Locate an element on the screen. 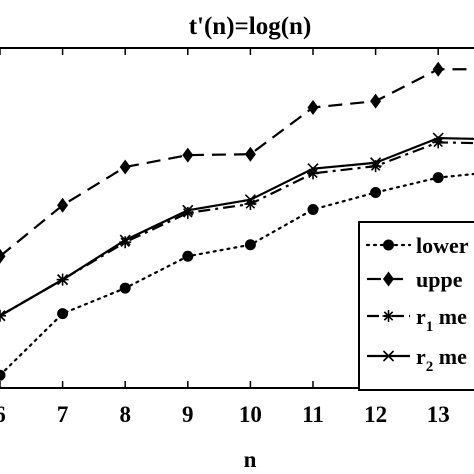  legend-label: r1 me is located at coordinates (441, 319).